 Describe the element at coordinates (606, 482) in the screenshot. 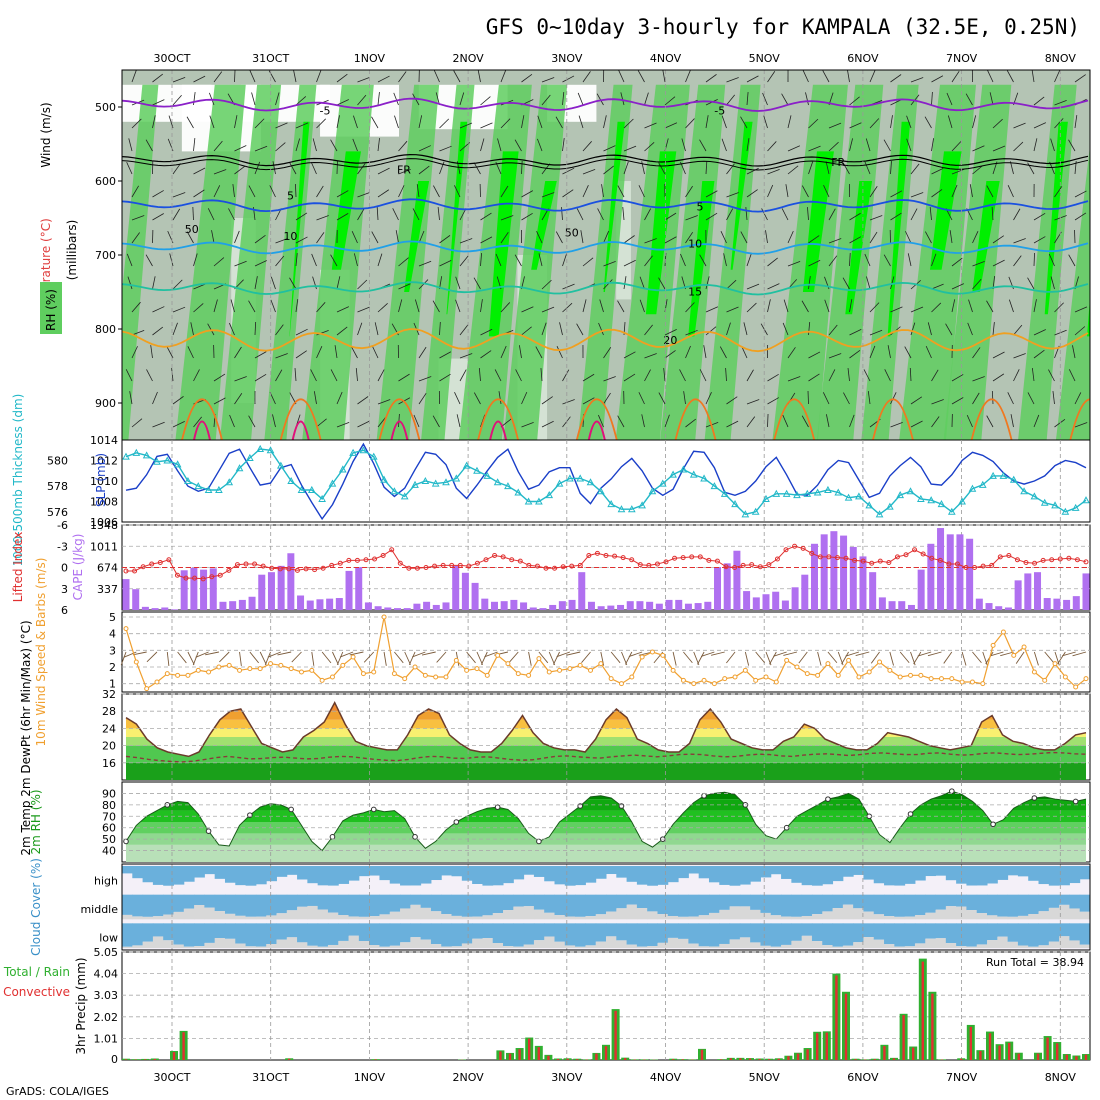

I see `thickness-line` at that location.